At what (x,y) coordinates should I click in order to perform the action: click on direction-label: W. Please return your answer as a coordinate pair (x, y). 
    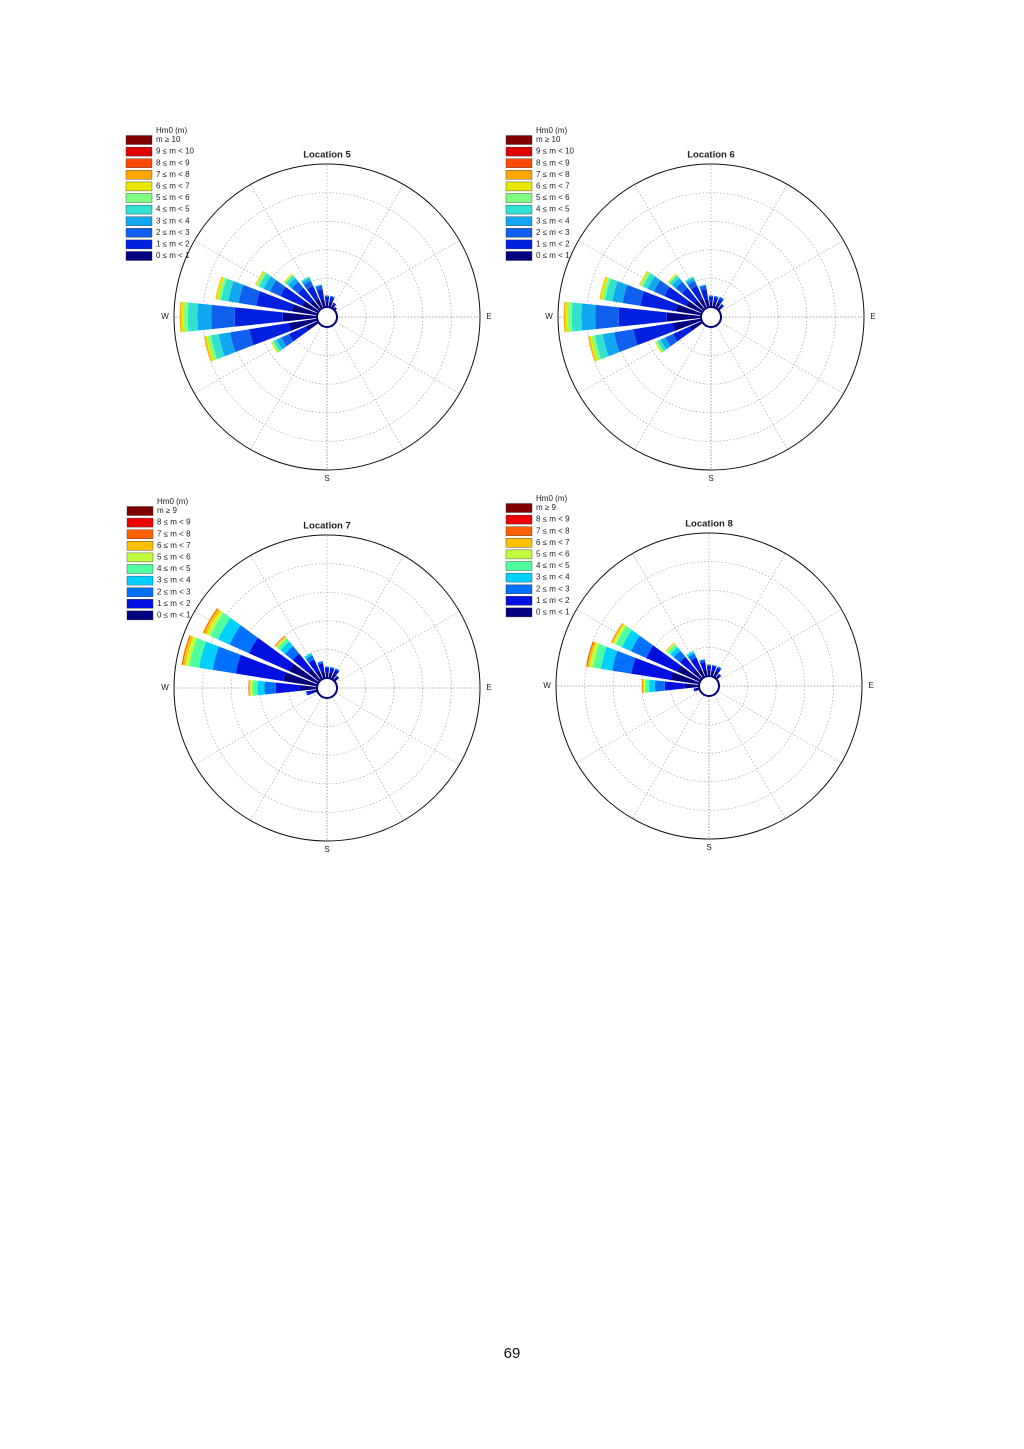
    Looking at the image, I should click on (165, 316).